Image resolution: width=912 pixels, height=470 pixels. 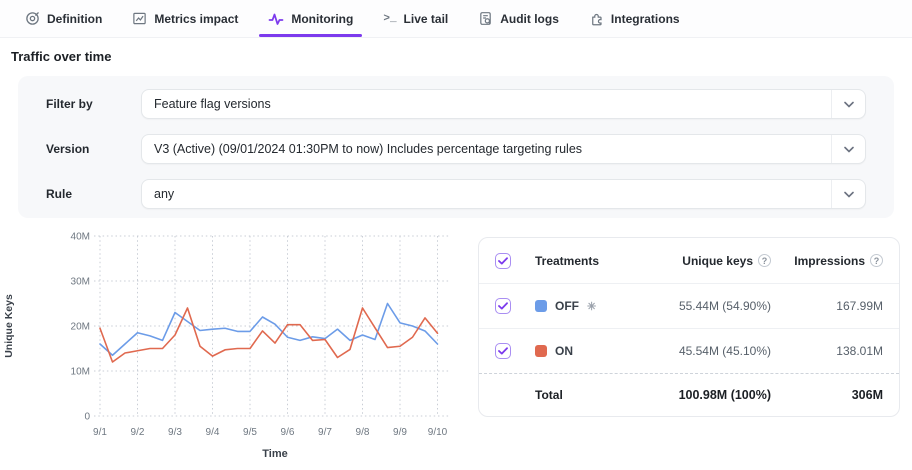 What do you see at coordinates (503, 104) in the screenshot?
I see `filter-by-dropdown: Feature flag versions` at bounding box center [503, 104].